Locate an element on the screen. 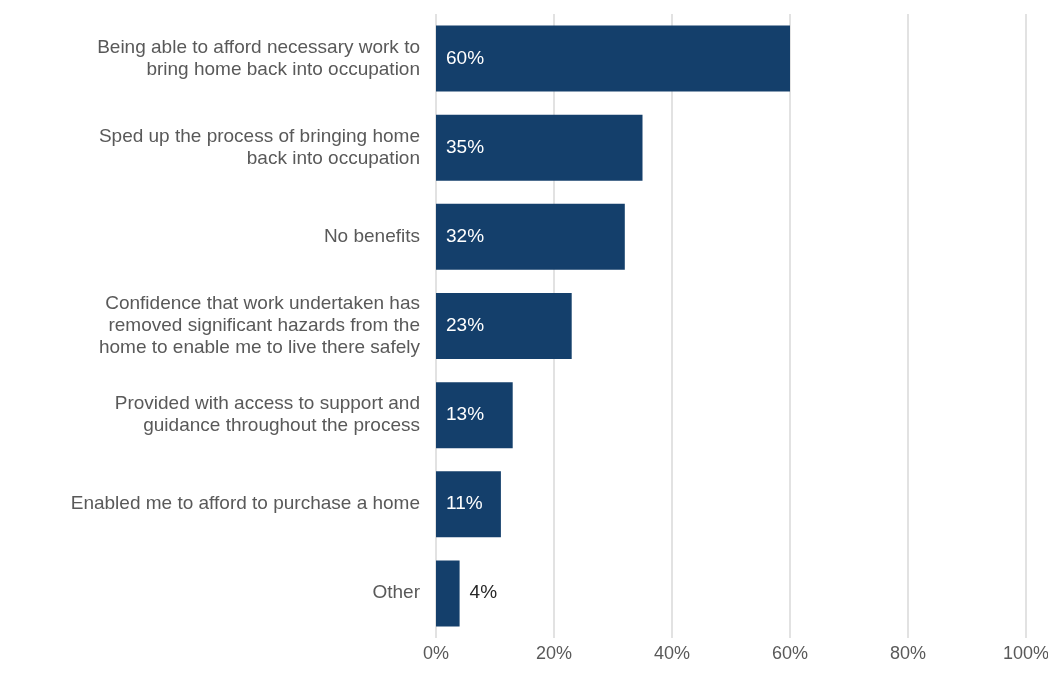 This screenshot has width=1056, height=684. y-tick-label: Other is located at coordinates (396, 592).